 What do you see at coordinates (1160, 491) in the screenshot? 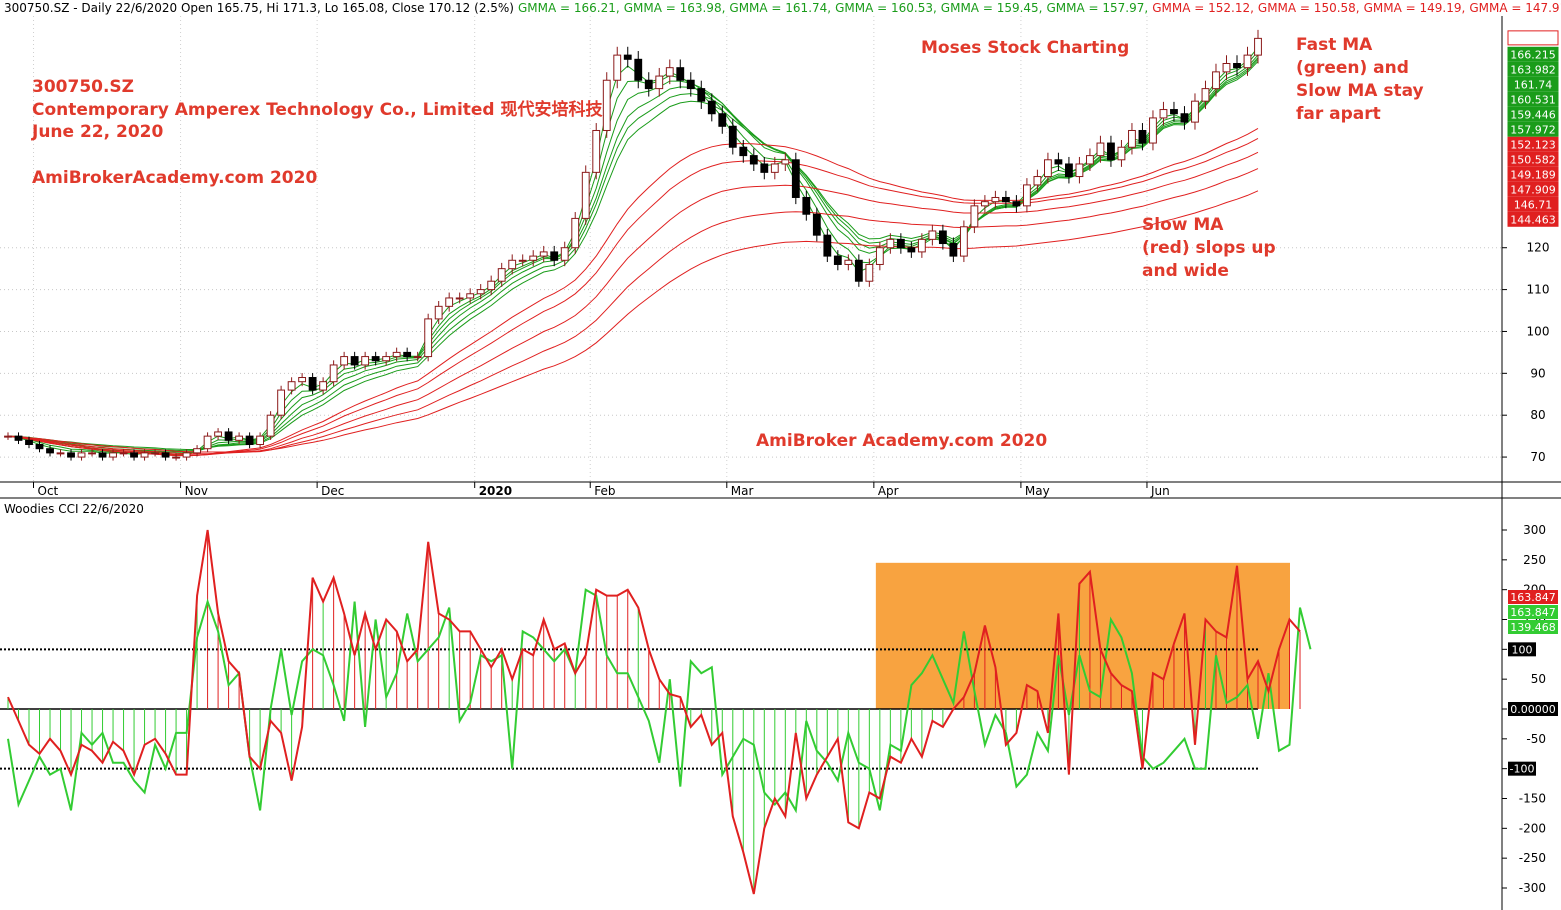
I see `date-tick-label: Jun` at bounding box center [1160, 491].